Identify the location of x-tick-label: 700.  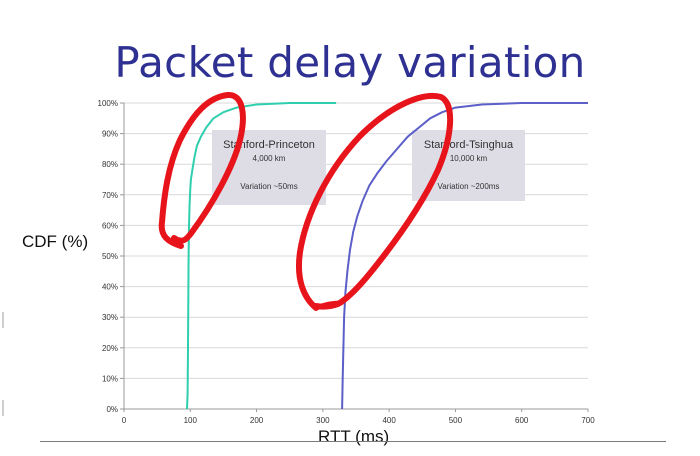
(588, 420).